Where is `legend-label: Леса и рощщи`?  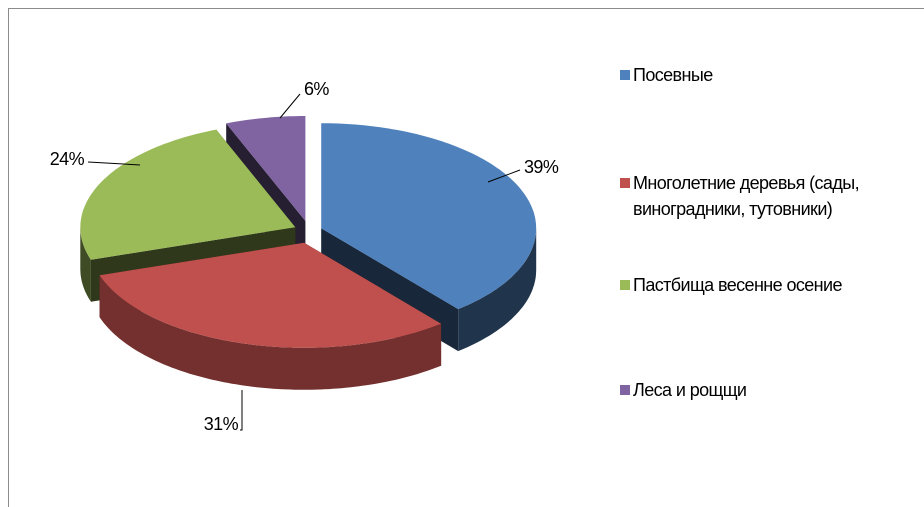 legend-label: Леса и рощщи is located at coordinates (690, 390).